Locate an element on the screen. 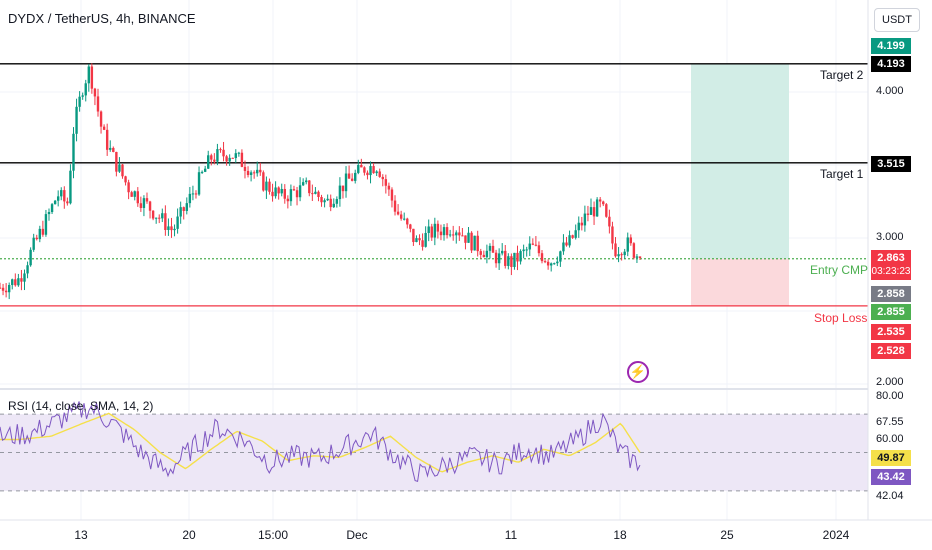 This screenshot has height=550, width=932. rsi-title: RSI (14, close, SMA, 14, 2) is located at coordinates (81, 406).